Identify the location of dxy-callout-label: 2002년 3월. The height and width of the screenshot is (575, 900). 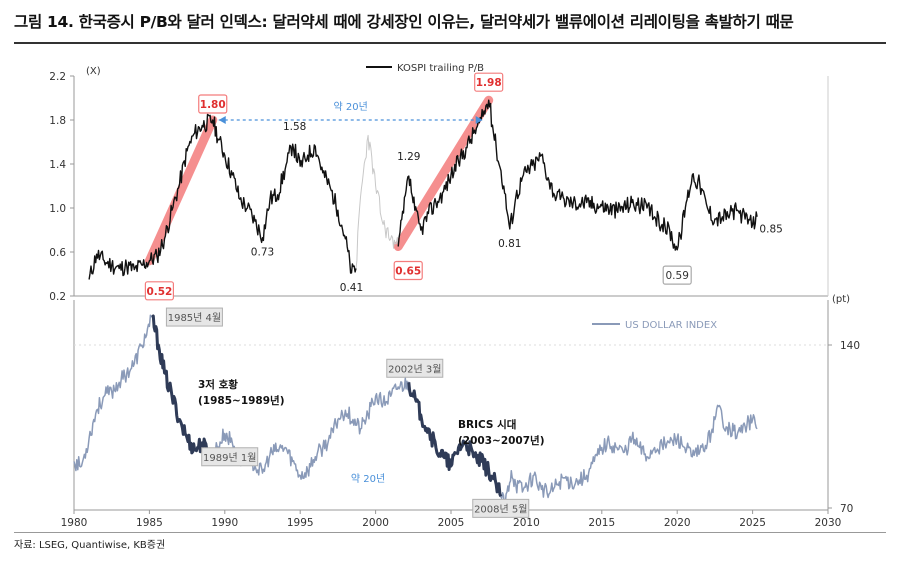
(414, 369).